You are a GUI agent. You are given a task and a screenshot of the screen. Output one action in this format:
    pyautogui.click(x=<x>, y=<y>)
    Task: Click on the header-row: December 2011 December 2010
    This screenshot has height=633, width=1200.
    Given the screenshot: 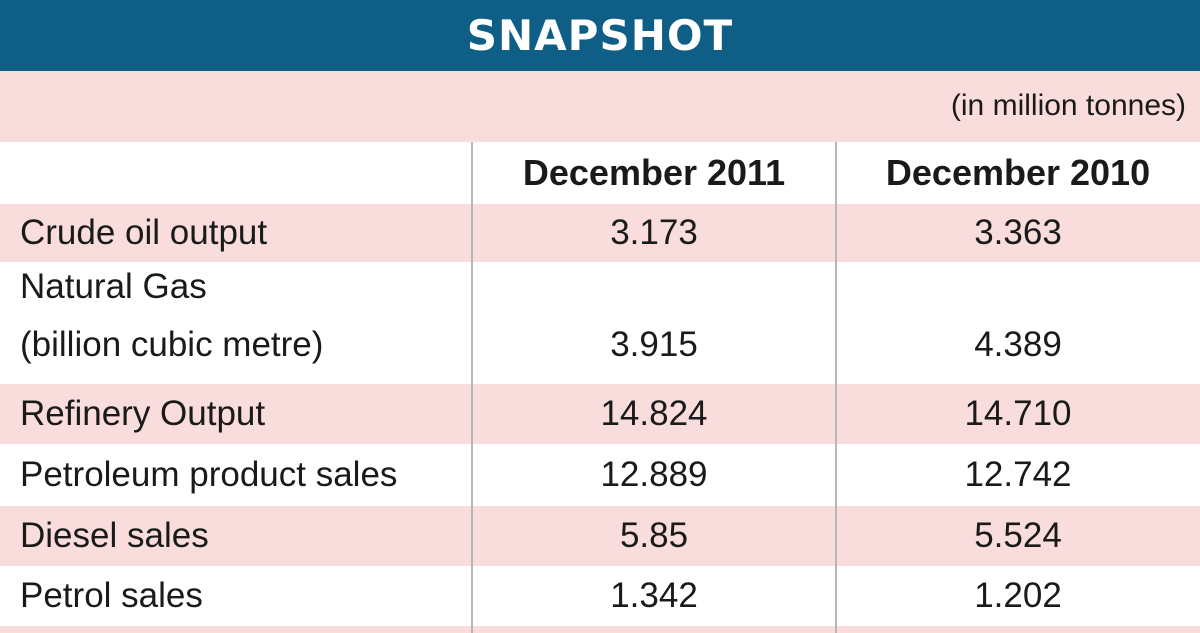 What is the action you would take?
    pyautogui.click(x=600, y=173)
    